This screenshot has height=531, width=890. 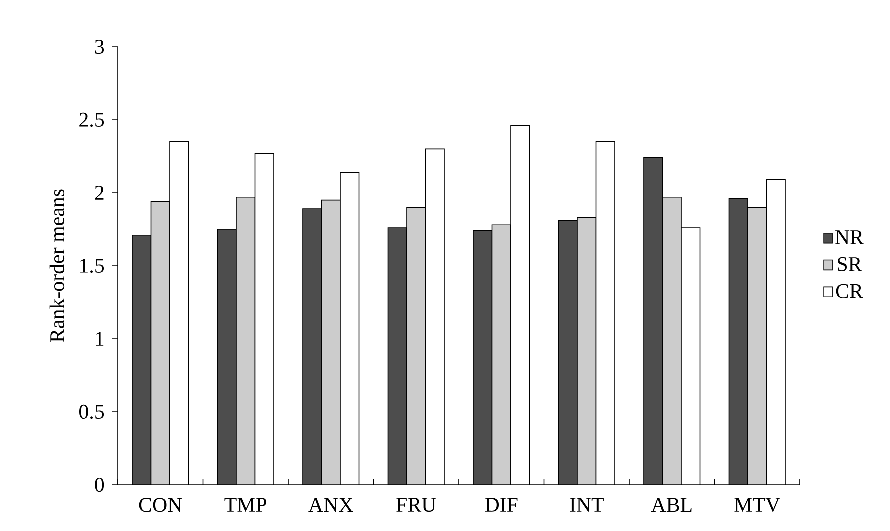 What do you see at coordinates (99, 193) in the screenshot?
I see `y-tick-label: 2` at bounding box center [99, 193].